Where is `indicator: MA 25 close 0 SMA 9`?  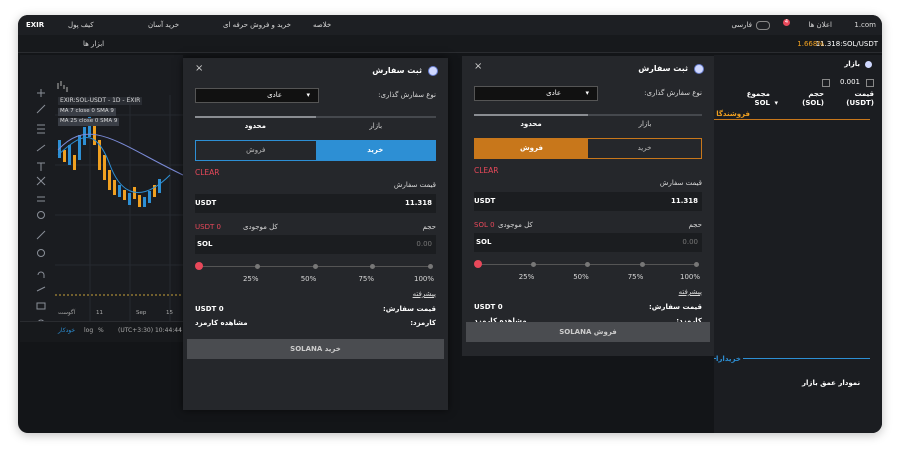 indicator: MA 25 close 0 SMA 9 is located at coordinates (89, 122).